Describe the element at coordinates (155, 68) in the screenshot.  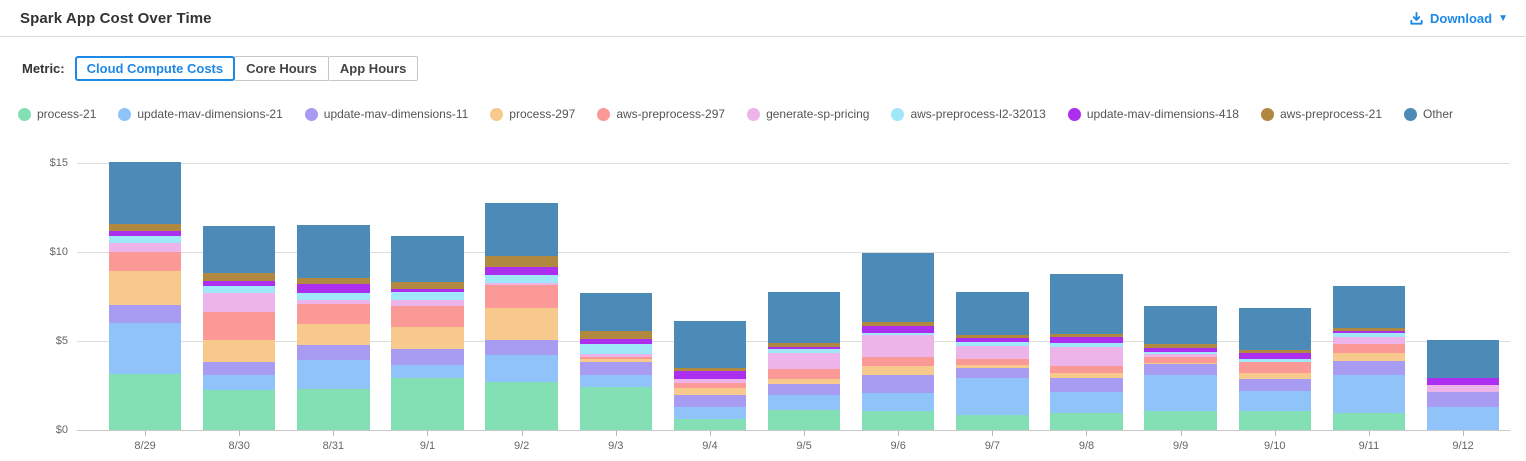
I see `metric-option-0: Cloud Compute Costs` at that location.